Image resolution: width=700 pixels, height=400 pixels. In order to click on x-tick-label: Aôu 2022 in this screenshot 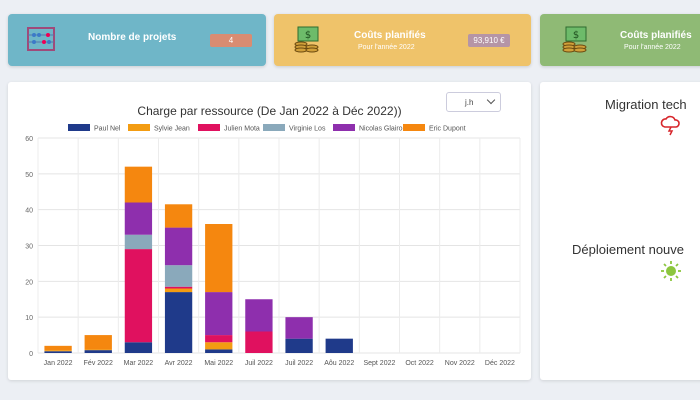, I will do `click(339, 363)`.